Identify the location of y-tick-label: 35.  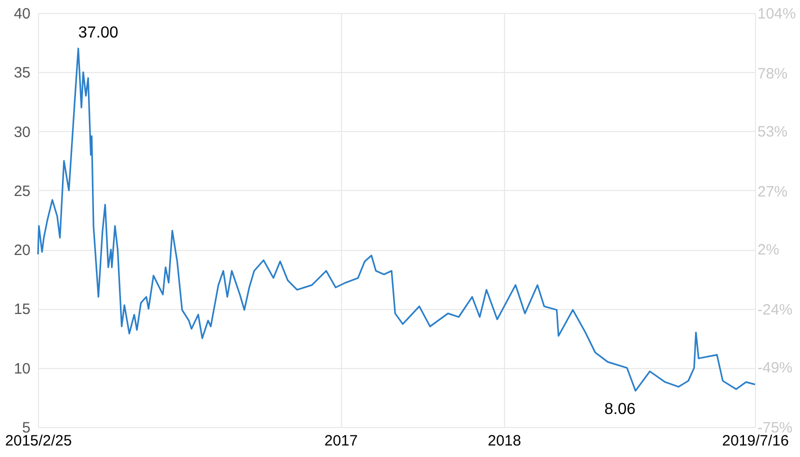
(22, 73).